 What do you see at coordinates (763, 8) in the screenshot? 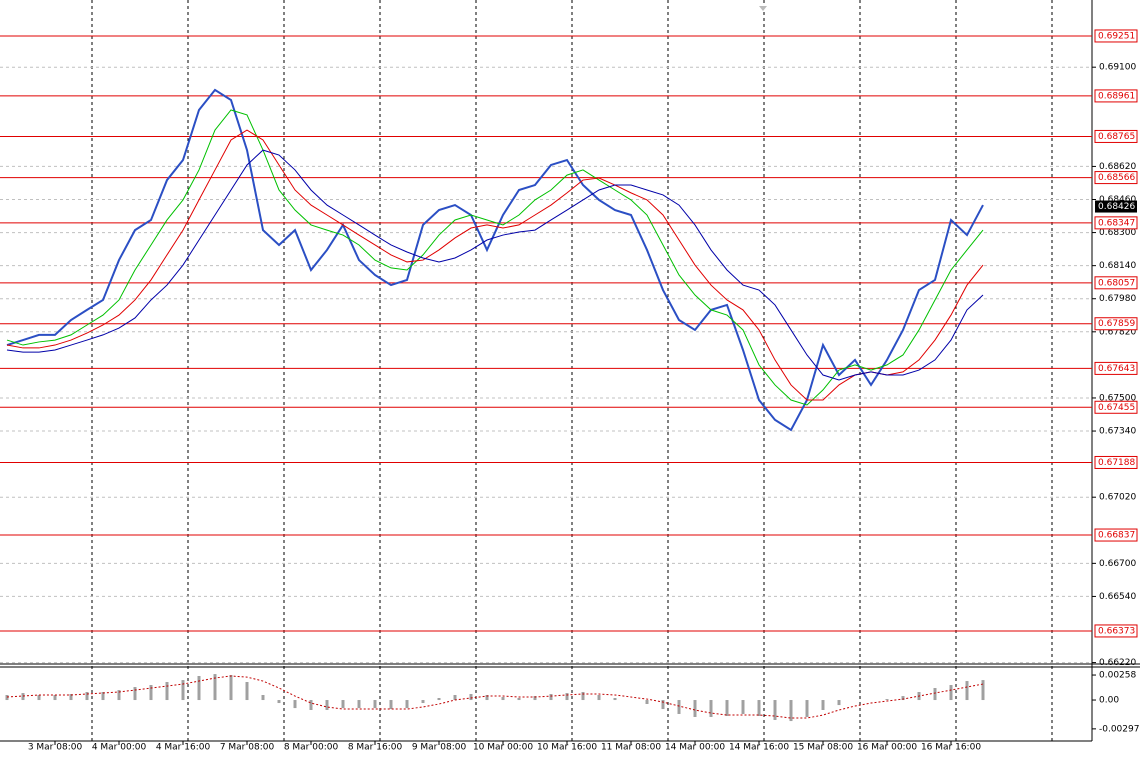
I see `shift-marker` at bounding box center [763, 8].